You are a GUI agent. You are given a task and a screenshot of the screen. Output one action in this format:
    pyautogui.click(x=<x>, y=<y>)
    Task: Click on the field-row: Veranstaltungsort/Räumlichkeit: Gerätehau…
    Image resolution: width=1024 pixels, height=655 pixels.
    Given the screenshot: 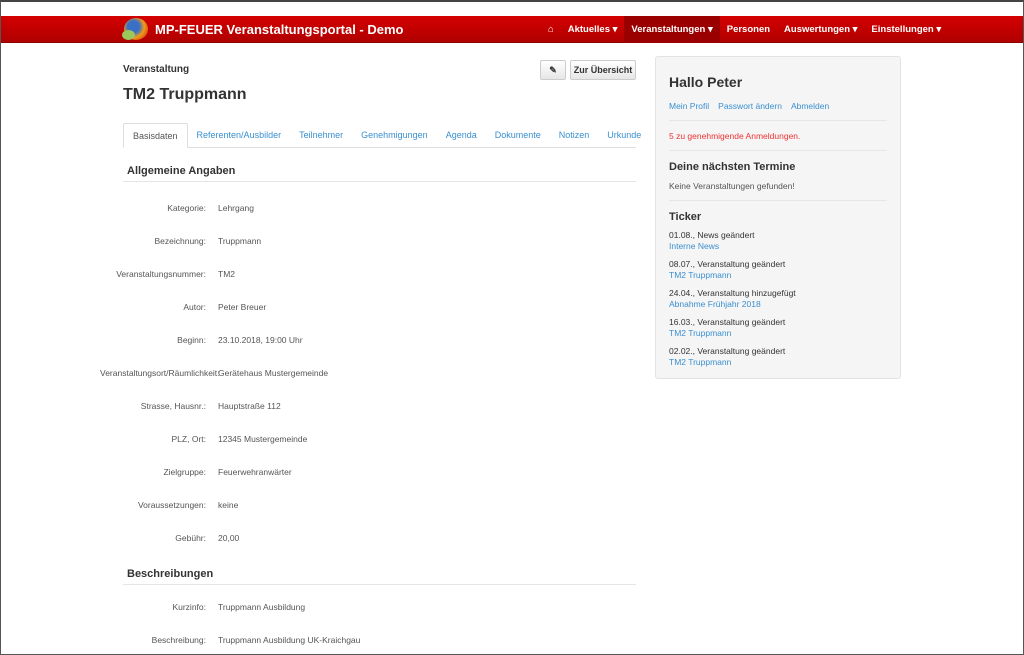 What is the action you would take?
    pyautogui.click(x=214, y=373)
    